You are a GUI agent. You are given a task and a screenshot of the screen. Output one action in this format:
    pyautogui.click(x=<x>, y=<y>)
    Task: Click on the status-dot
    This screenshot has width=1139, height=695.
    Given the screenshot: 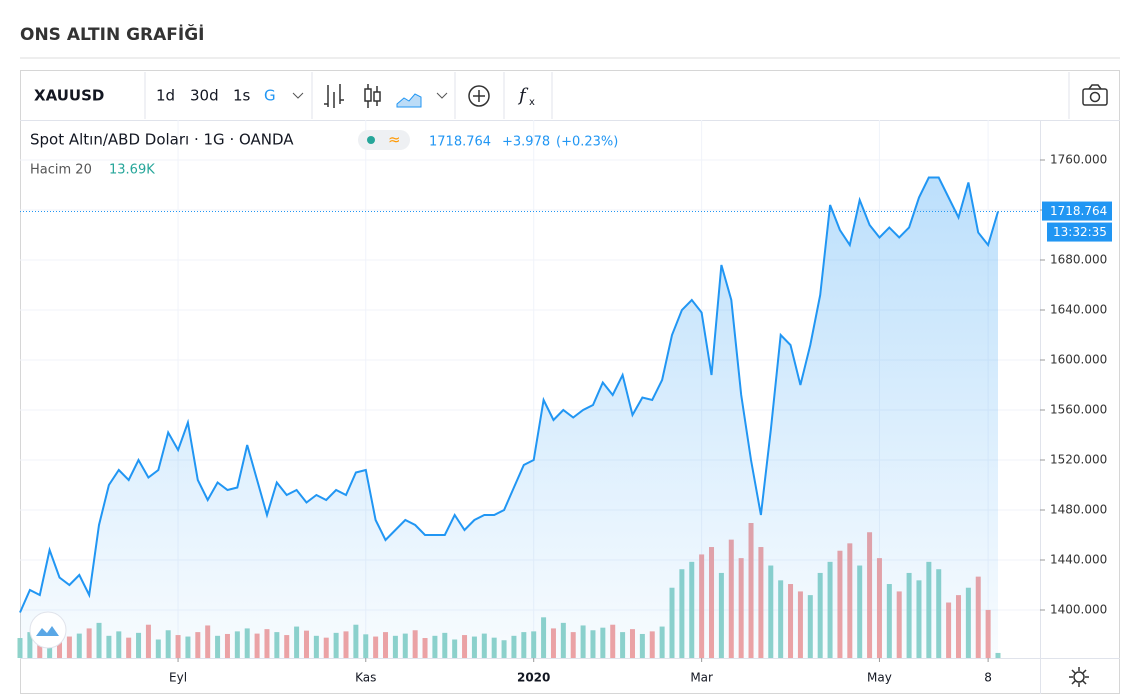 What is the action you would take?
    pyautogui.click(x=371, y=140)
    